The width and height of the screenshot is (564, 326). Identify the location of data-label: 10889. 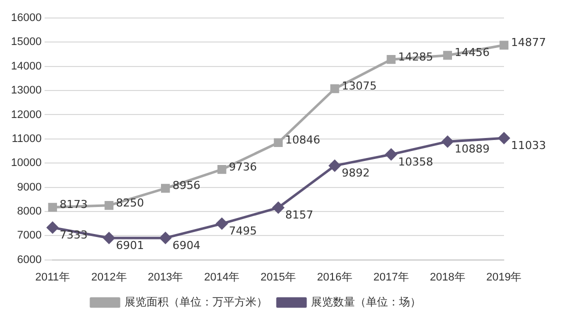
(472, 149).